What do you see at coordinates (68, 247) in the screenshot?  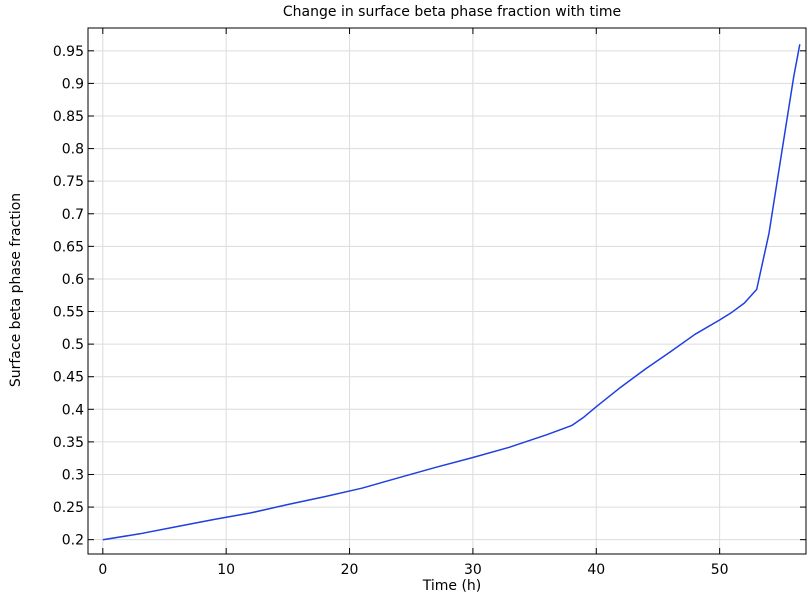 I see `y-tick-label: 0.65` at bounding box center [68, 247].